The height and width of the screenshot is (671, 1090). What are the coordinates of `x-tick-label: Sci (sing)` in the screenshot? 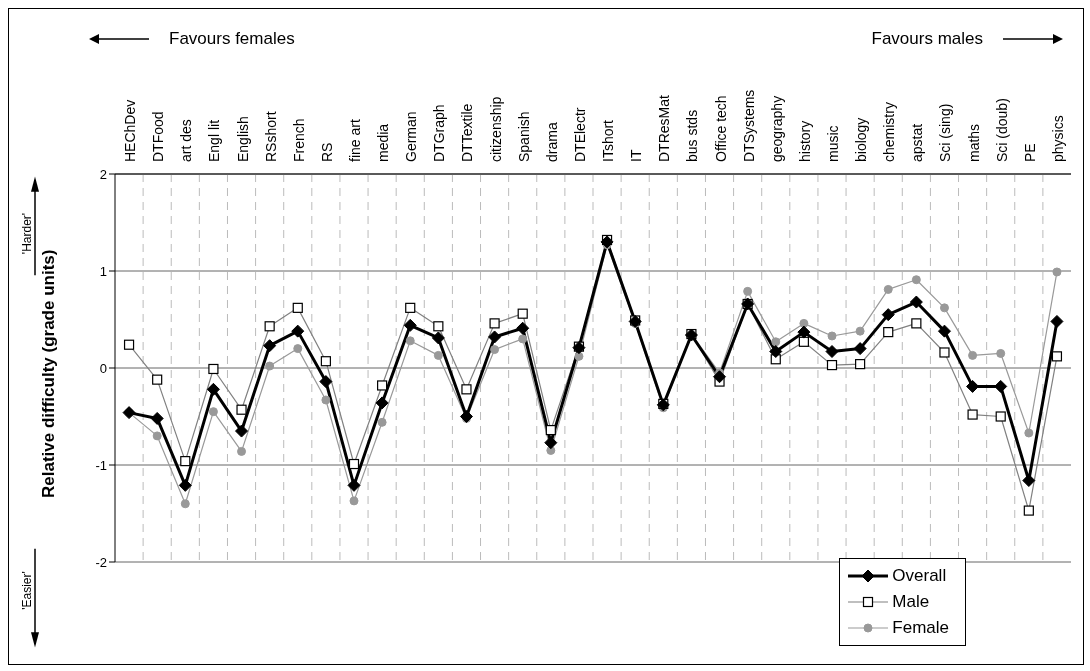 It's located at (945, 132).